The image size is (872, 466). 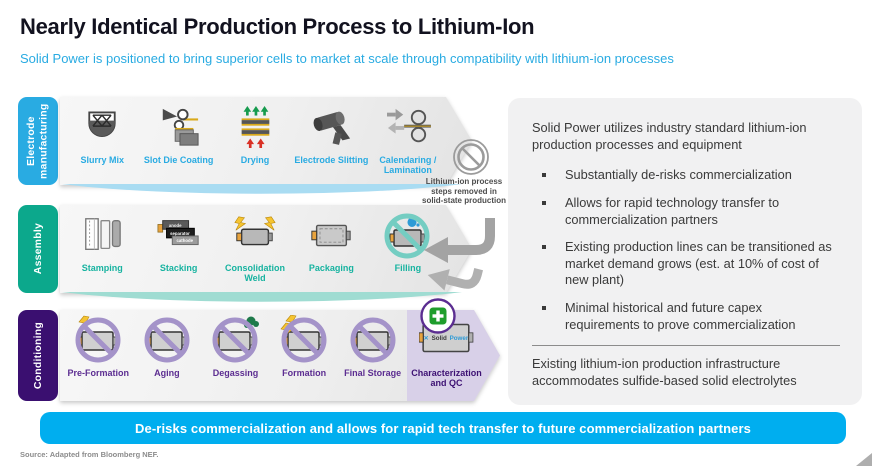 I want to click on row-electrode-manufacturing: Electrode manufacturing, so click(x=245, y=141).